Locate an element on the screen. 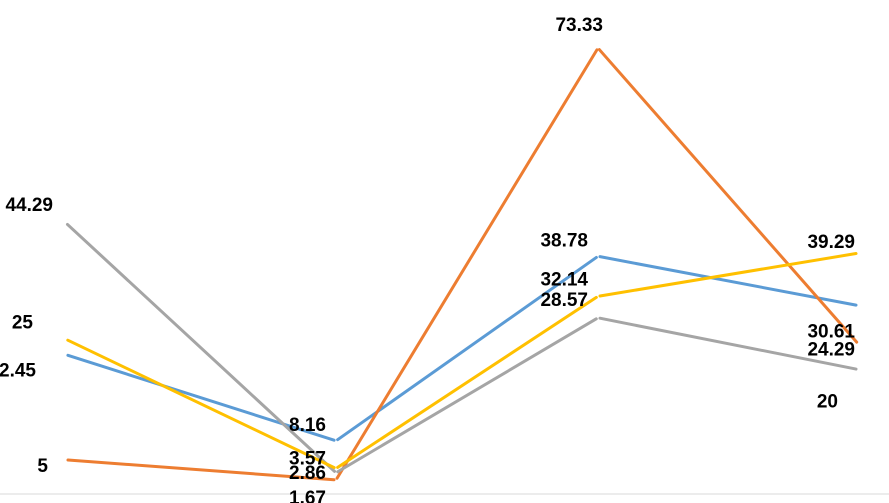 This screenshot has width=889, height=503. data-label-series-4-point-2: 3.57 is located at coordinates (307, 458).